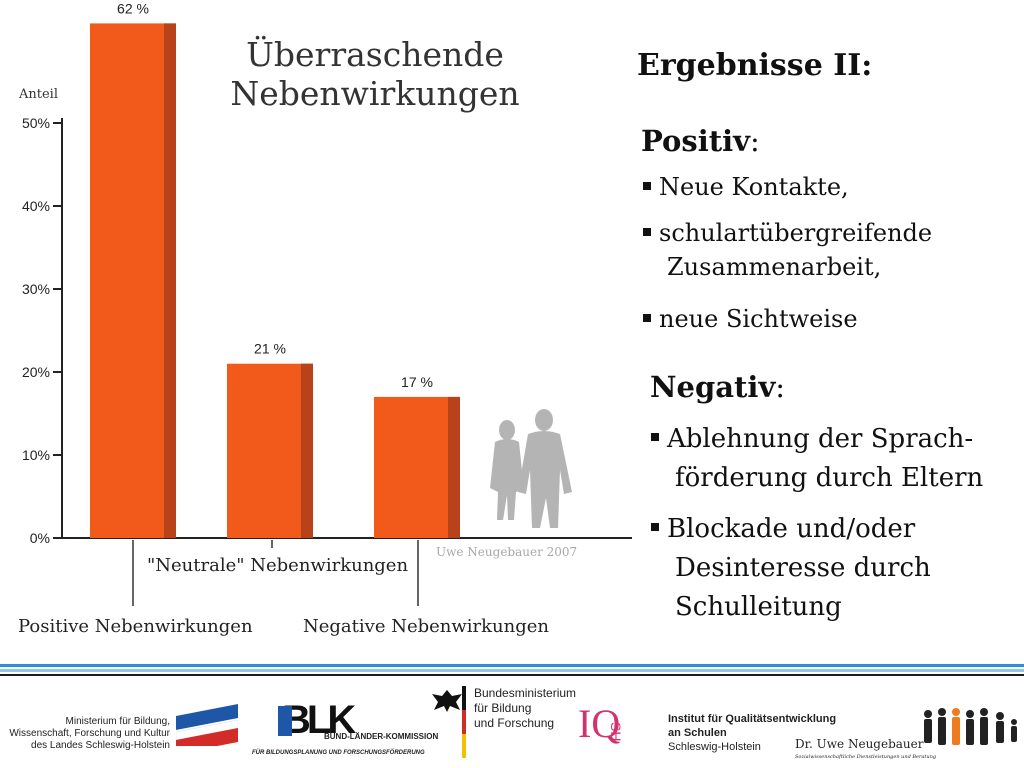 Image resolution: width=1024 pixels, height=768 pixels. I want to click on positiv-heading: Positiv:, so click(700, 141).